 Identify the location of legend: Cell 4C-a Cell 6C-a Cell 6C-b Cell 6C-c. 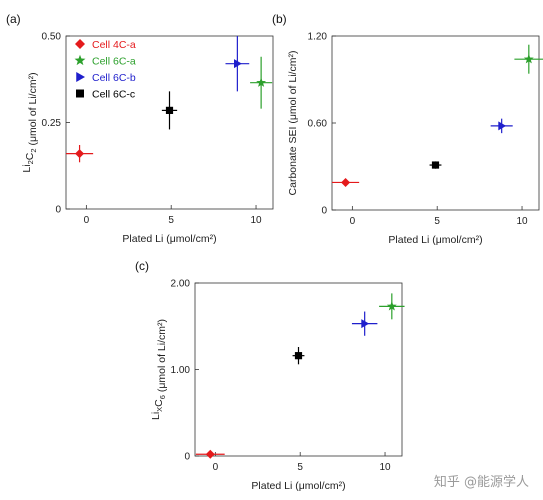
(105, 70).